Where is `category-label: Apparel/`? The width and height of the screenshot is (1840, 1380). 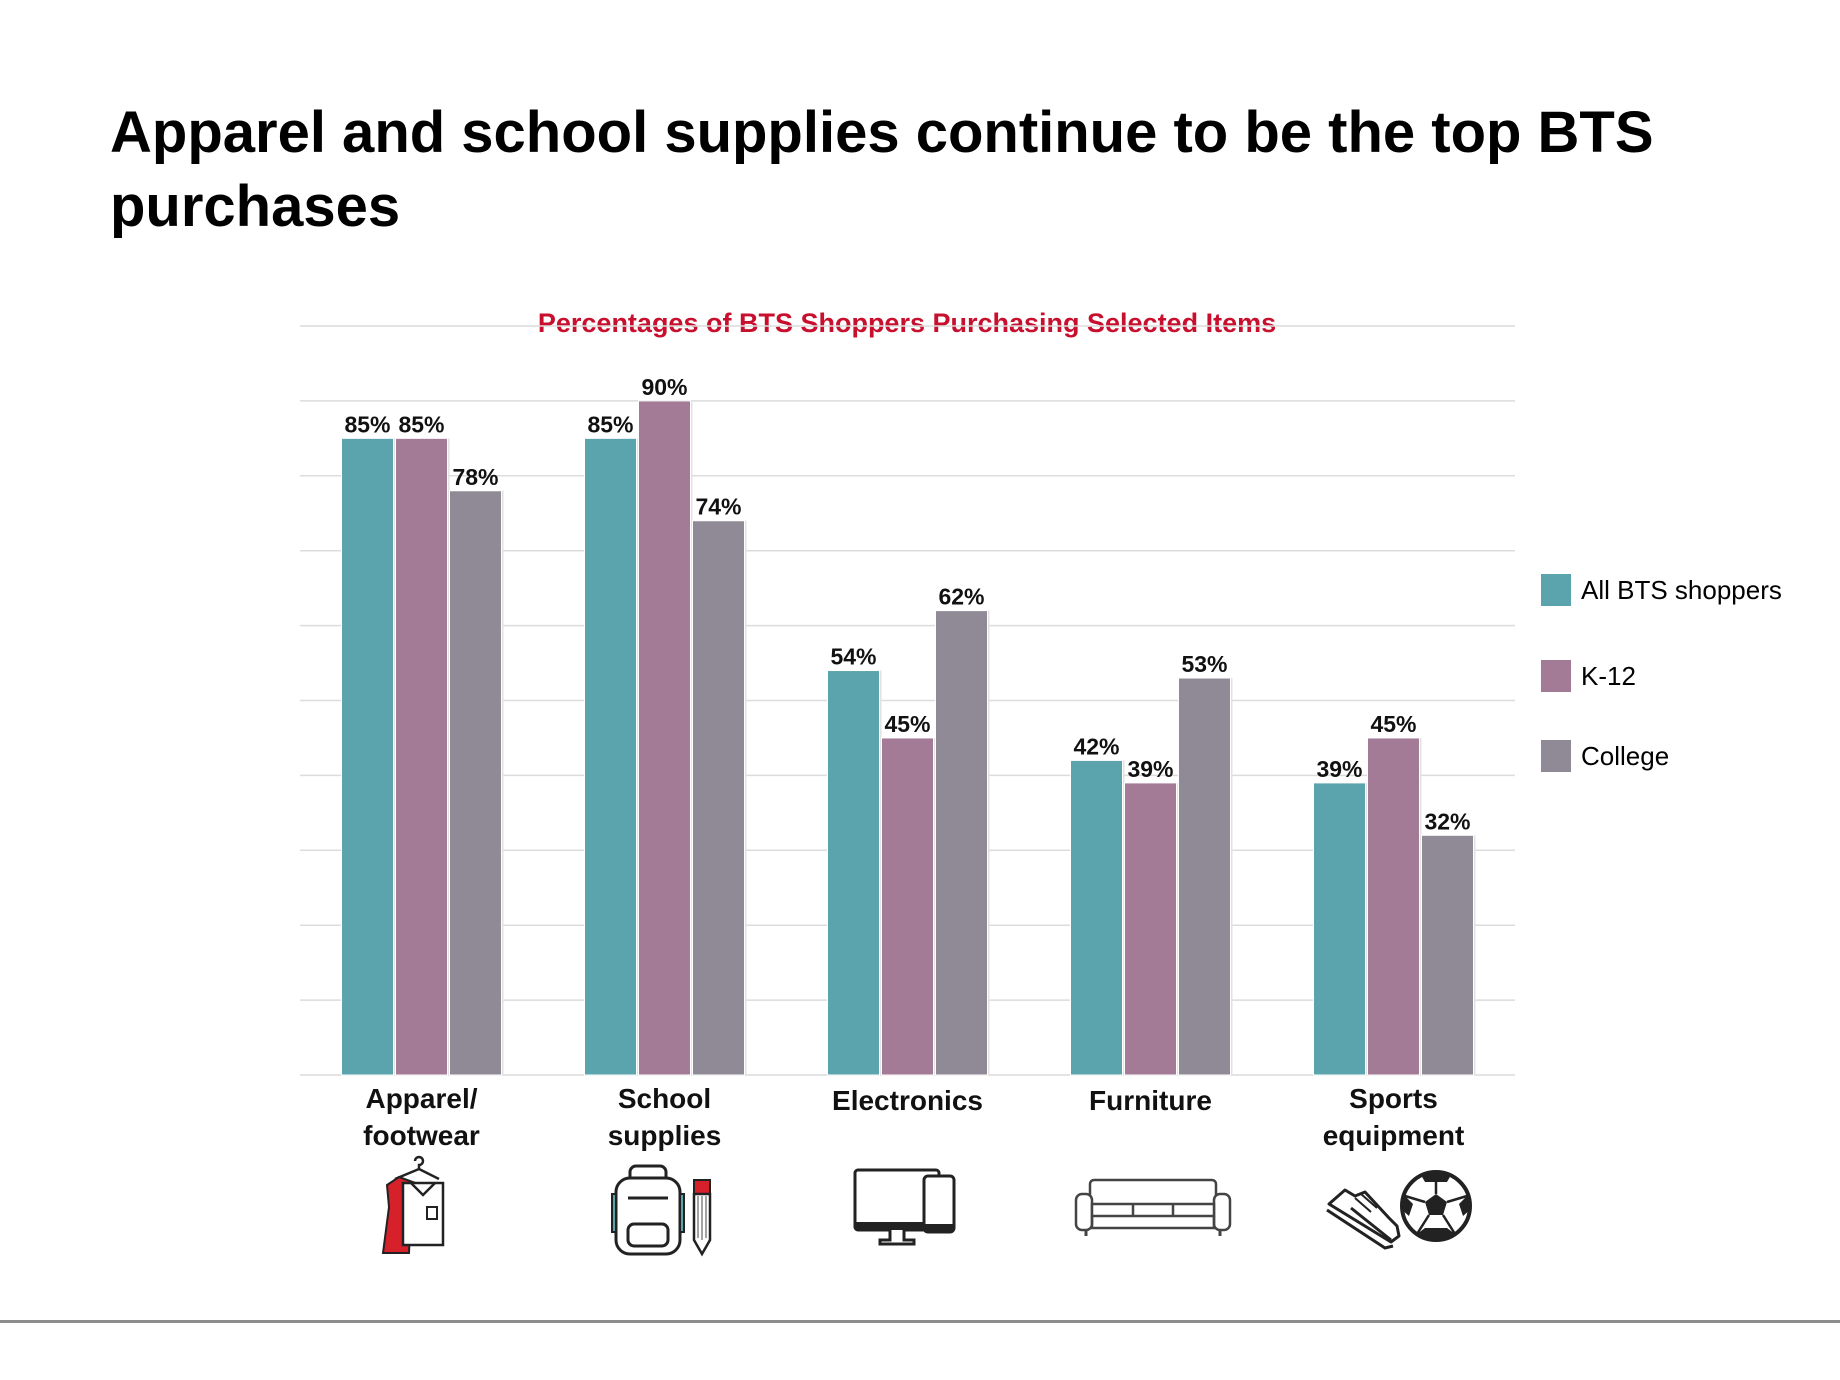 category-label: Apparel/ is located at coordinates (421, 1098).